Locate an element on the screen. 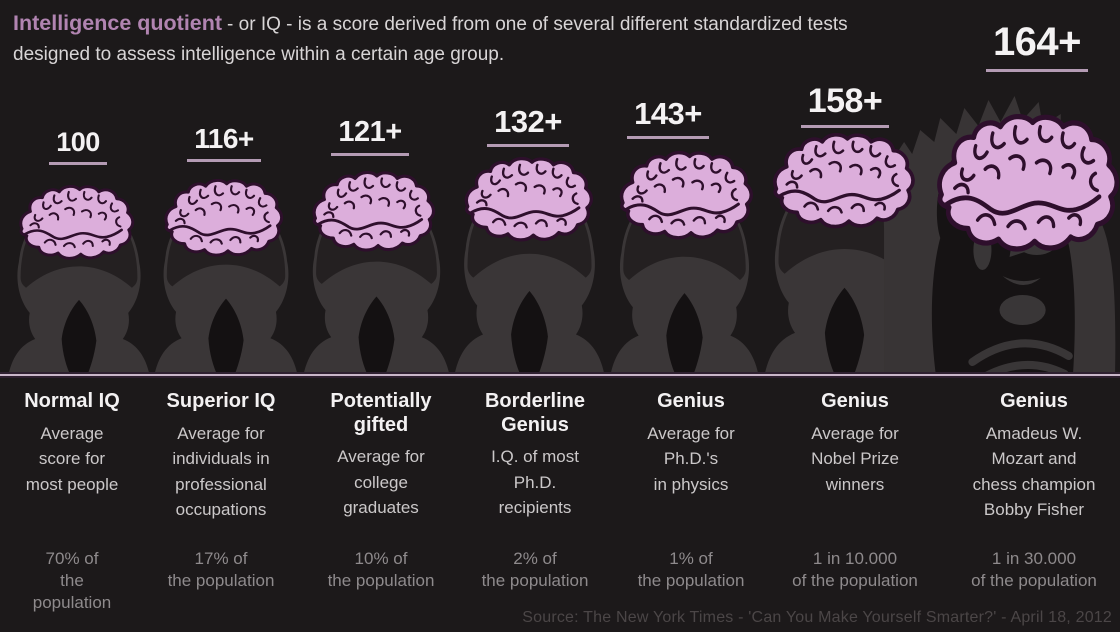 This screenshot has width=1120, height=632. iq-score-1: 100 is located at coordinates (78, 146).